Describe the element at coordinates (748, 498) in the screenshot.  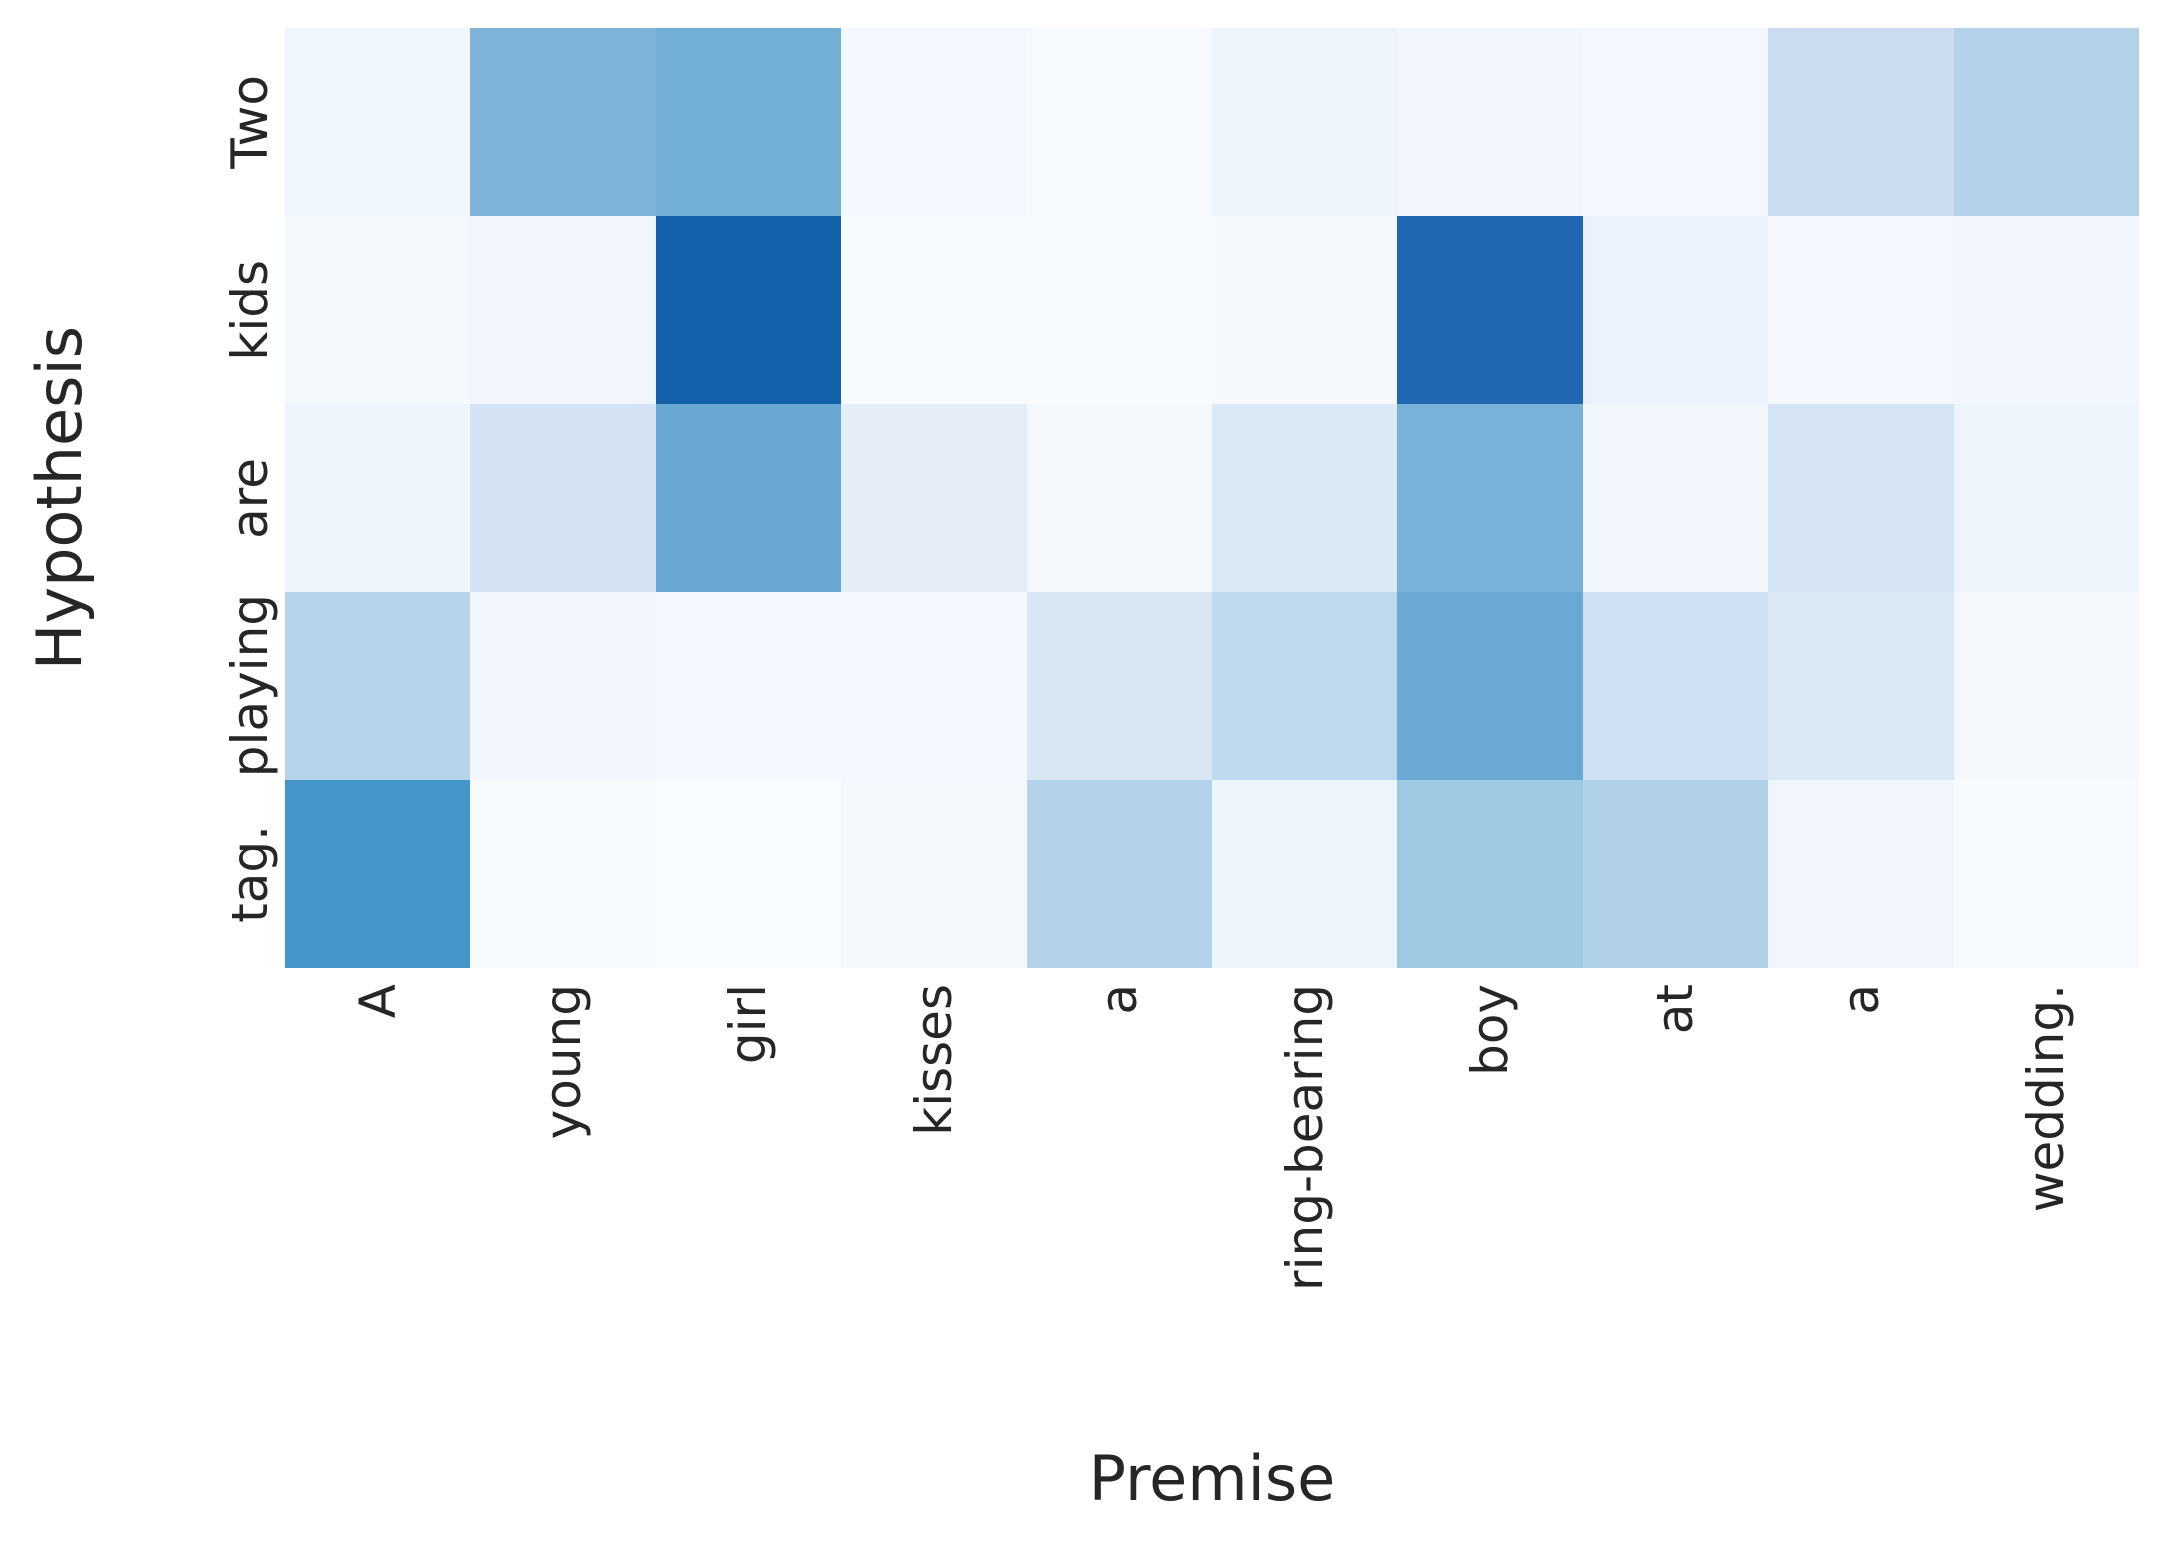
I see `heatmap-cell-are-2-girl` at that location.